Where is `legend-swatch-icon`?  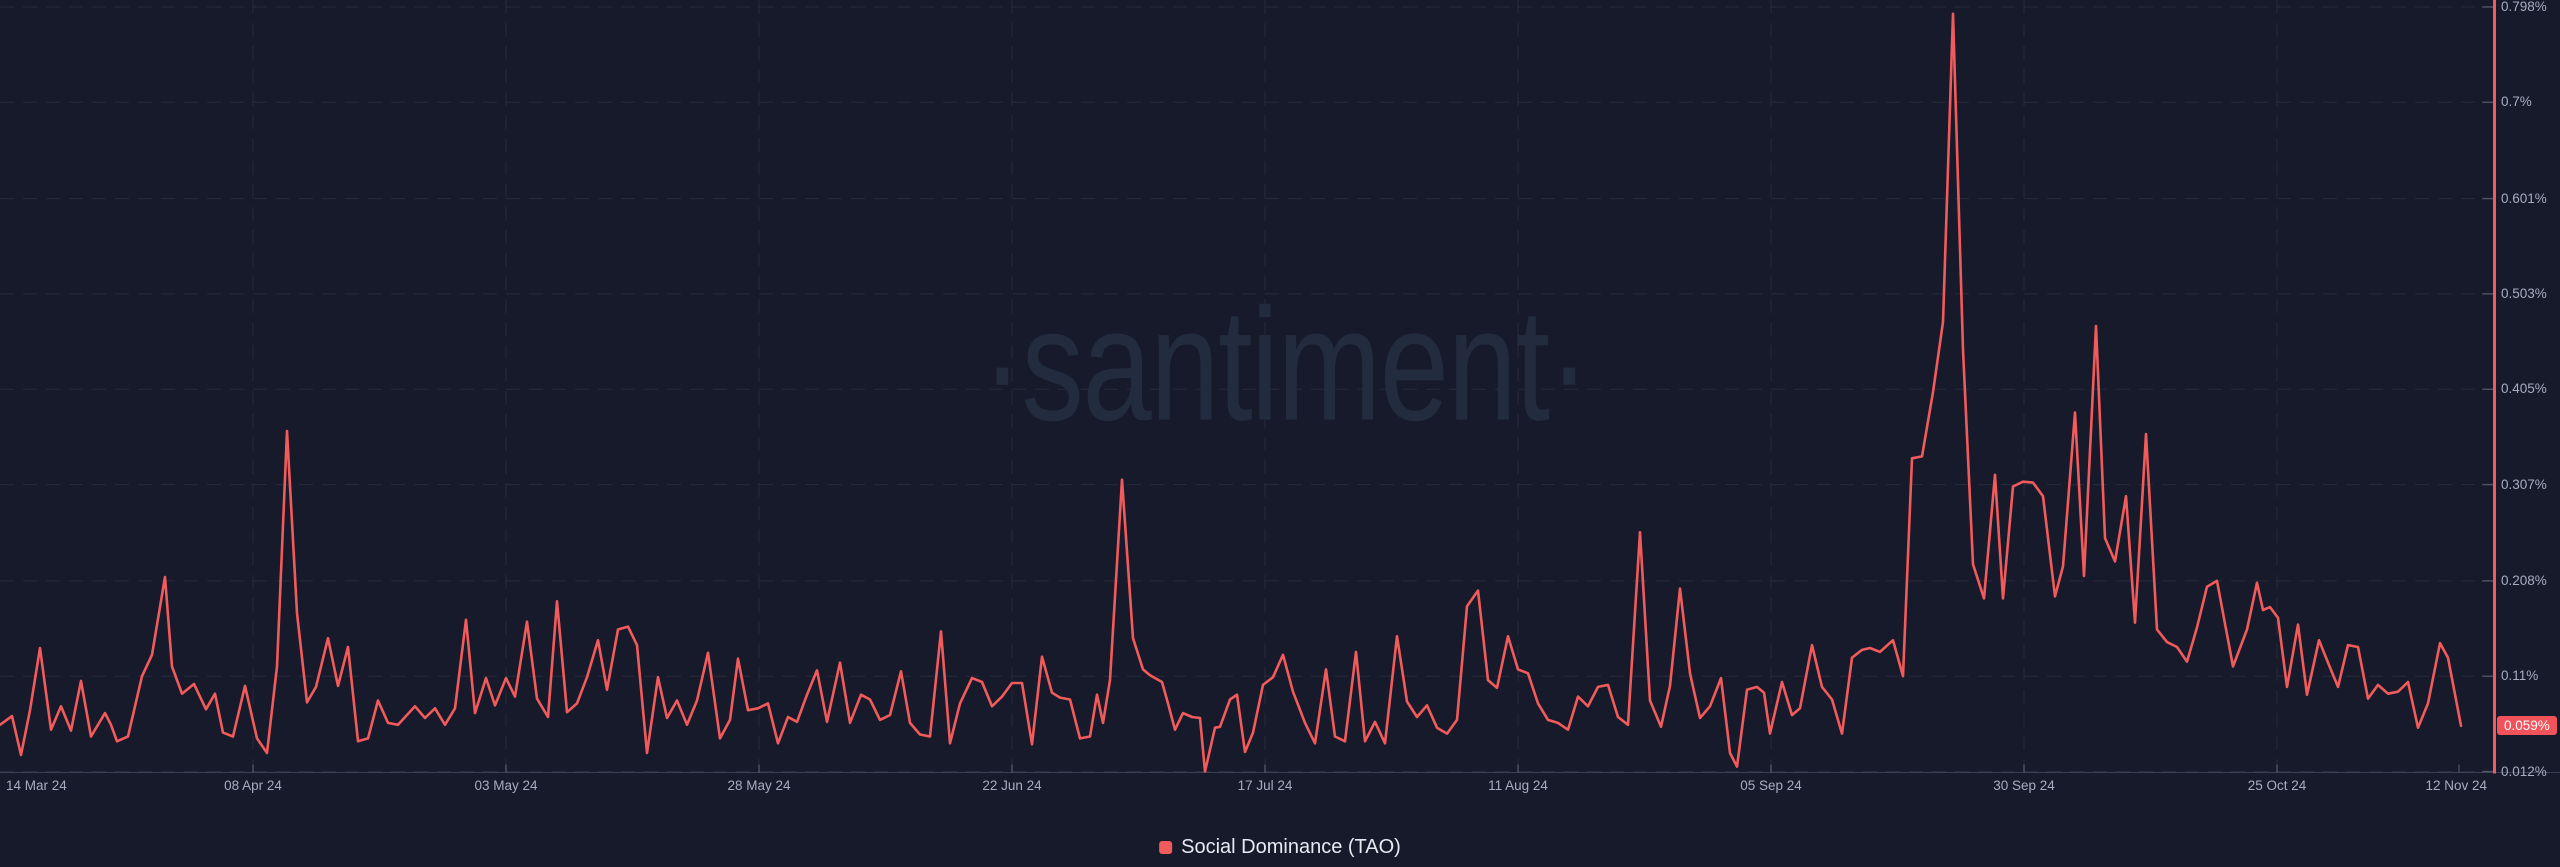
legend-swatch-icon is located at coordinates (1166, 847).